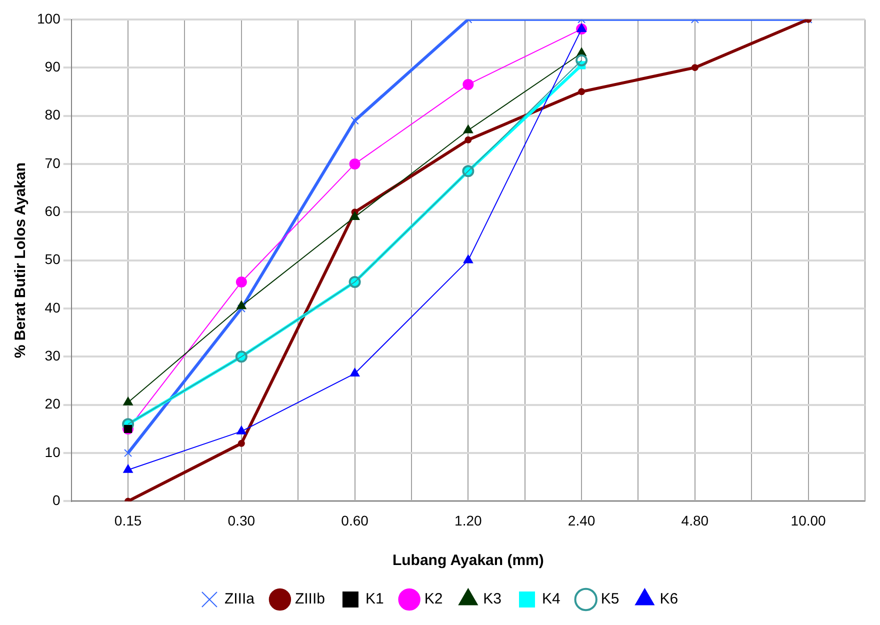 This screenshot has height=625, width=880. What do you see at coordinates (468, 561) in the screenshot?
I see `x-axis-title: Lubang Ayakan (mm)` at bounding box center [468, 561].